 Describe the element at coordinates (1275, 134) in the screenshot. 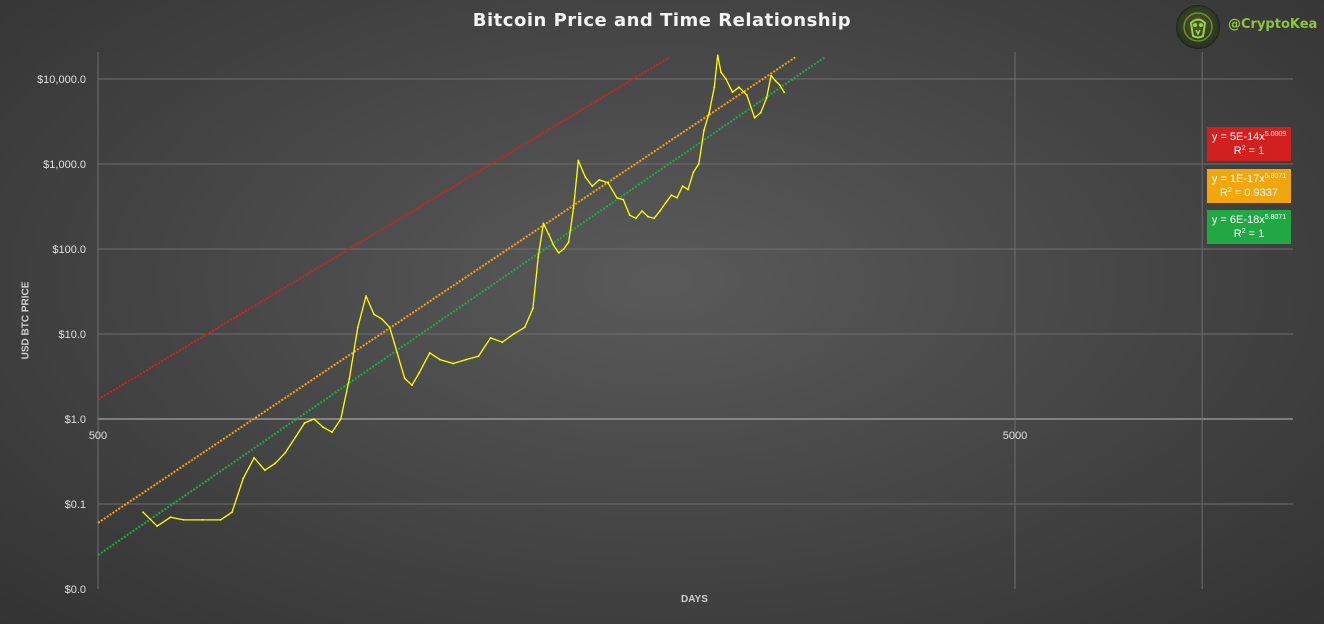

I see `equation-exponent: 5.0009` at that location.